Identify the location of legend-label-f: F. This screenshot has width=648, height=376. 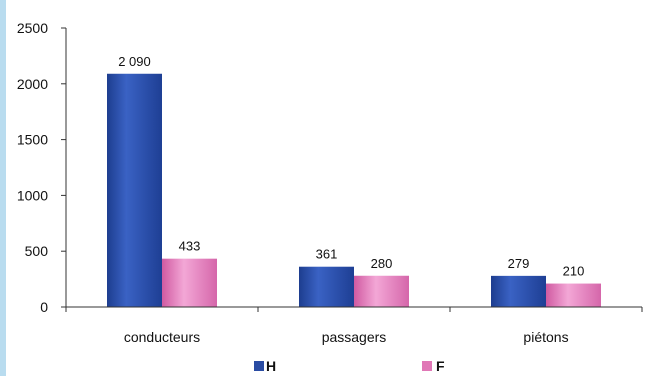
(440, 366).